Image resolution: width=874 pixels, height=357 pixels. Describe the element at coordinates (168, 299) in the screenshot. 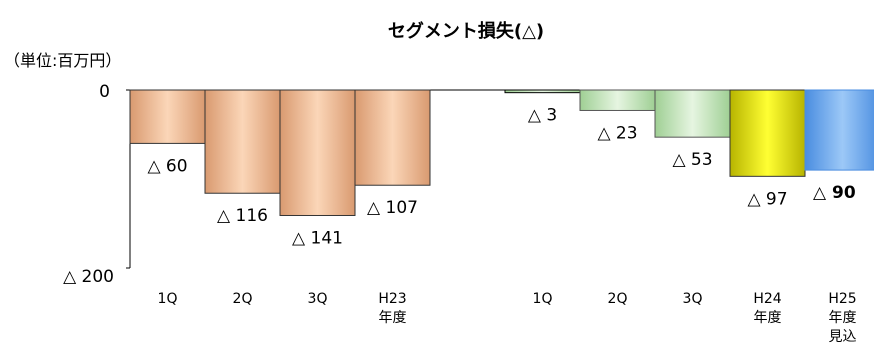

I see `category-label-g1-1: 1Q` at that location.